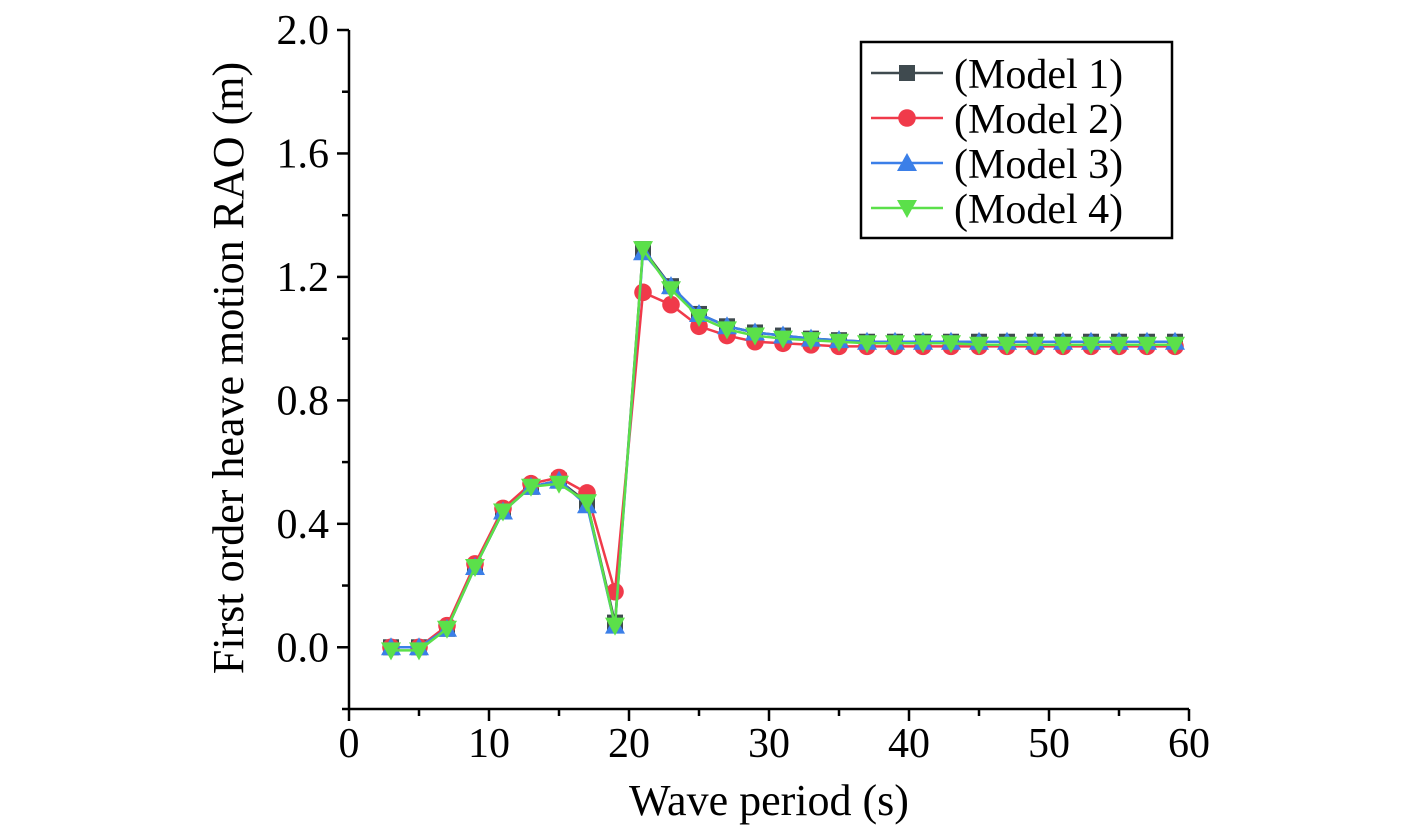 Image resolution: width=1418 pixels, height=830 pixels. Describe the element at coordinates (489, 744) in the screenshot. I see `x-tick-label: 10` at that location.